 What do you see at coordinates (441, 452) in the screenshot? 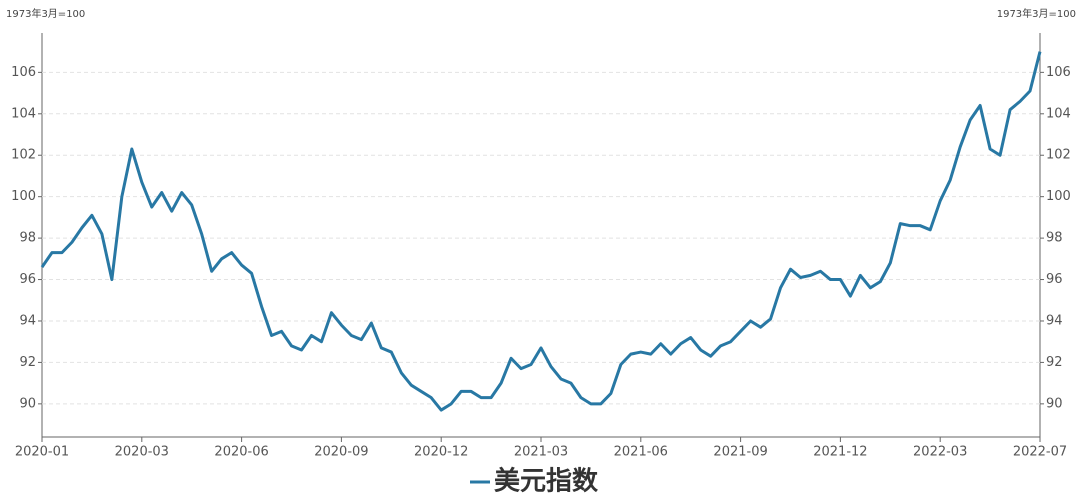
I see `x-tick-label: 2020-12` at bounding box center [441, 452].